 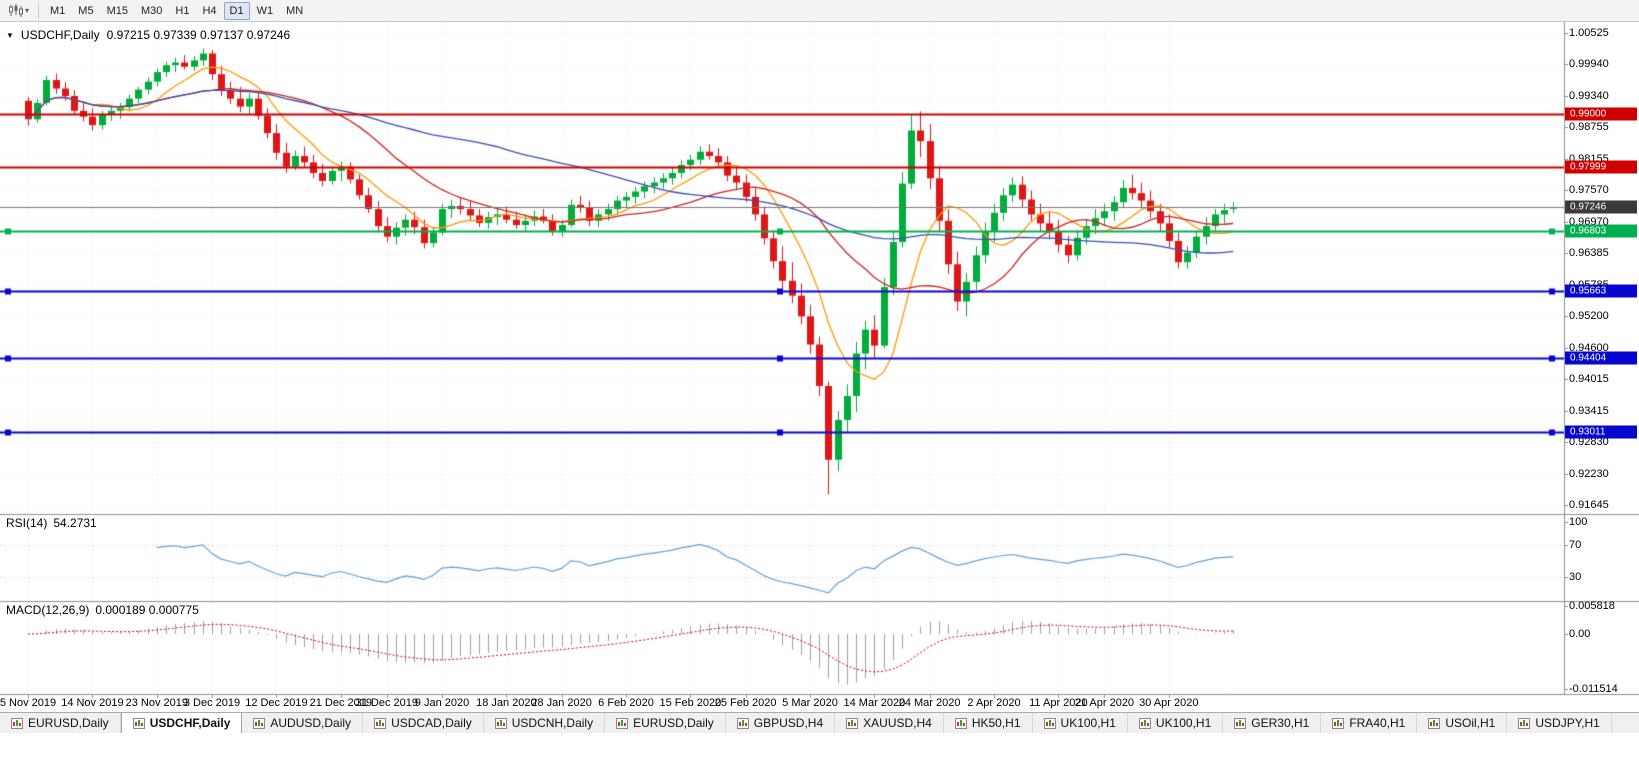 What do you see at coordinates (198, 35) in the screenshot?
I see `chart-ohlc-values: 0.97215 0.97339 0.97137 0.97246` at bounding box center [198, 35].